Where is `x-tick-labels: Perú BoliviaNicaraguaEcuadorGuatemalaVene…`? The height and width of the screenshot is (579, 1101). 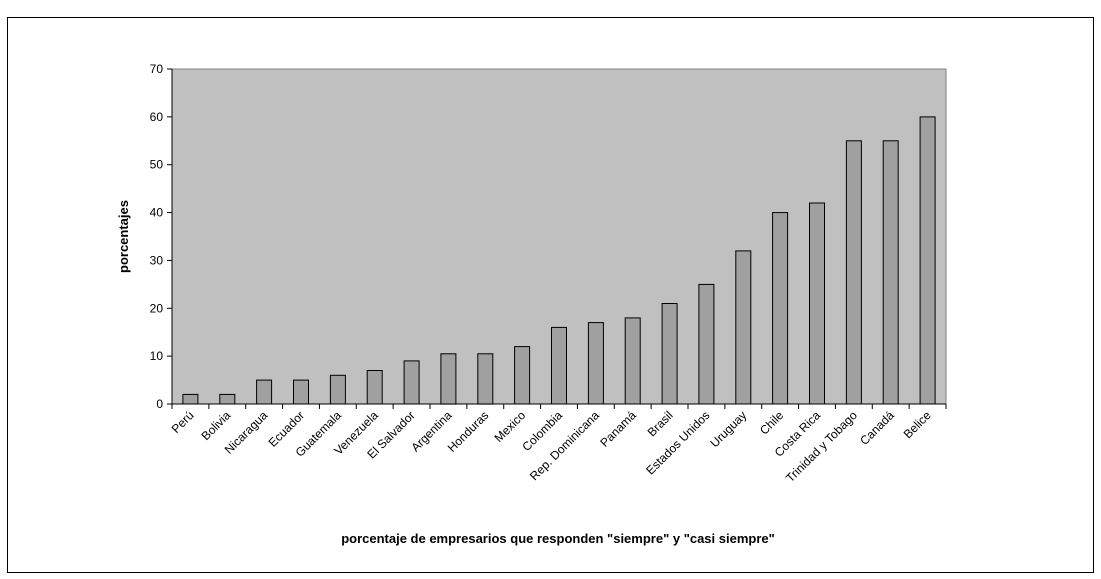 x-tick-labels: Perú BoliviaNicaraguaEcuadorGuatemalaVene… is located at coordinates (551, 446).